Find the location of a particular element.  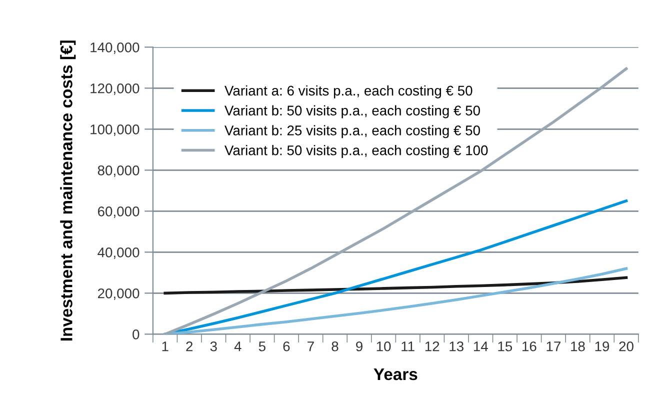

x-axis-title: Years is located at coordinates (396, 374).